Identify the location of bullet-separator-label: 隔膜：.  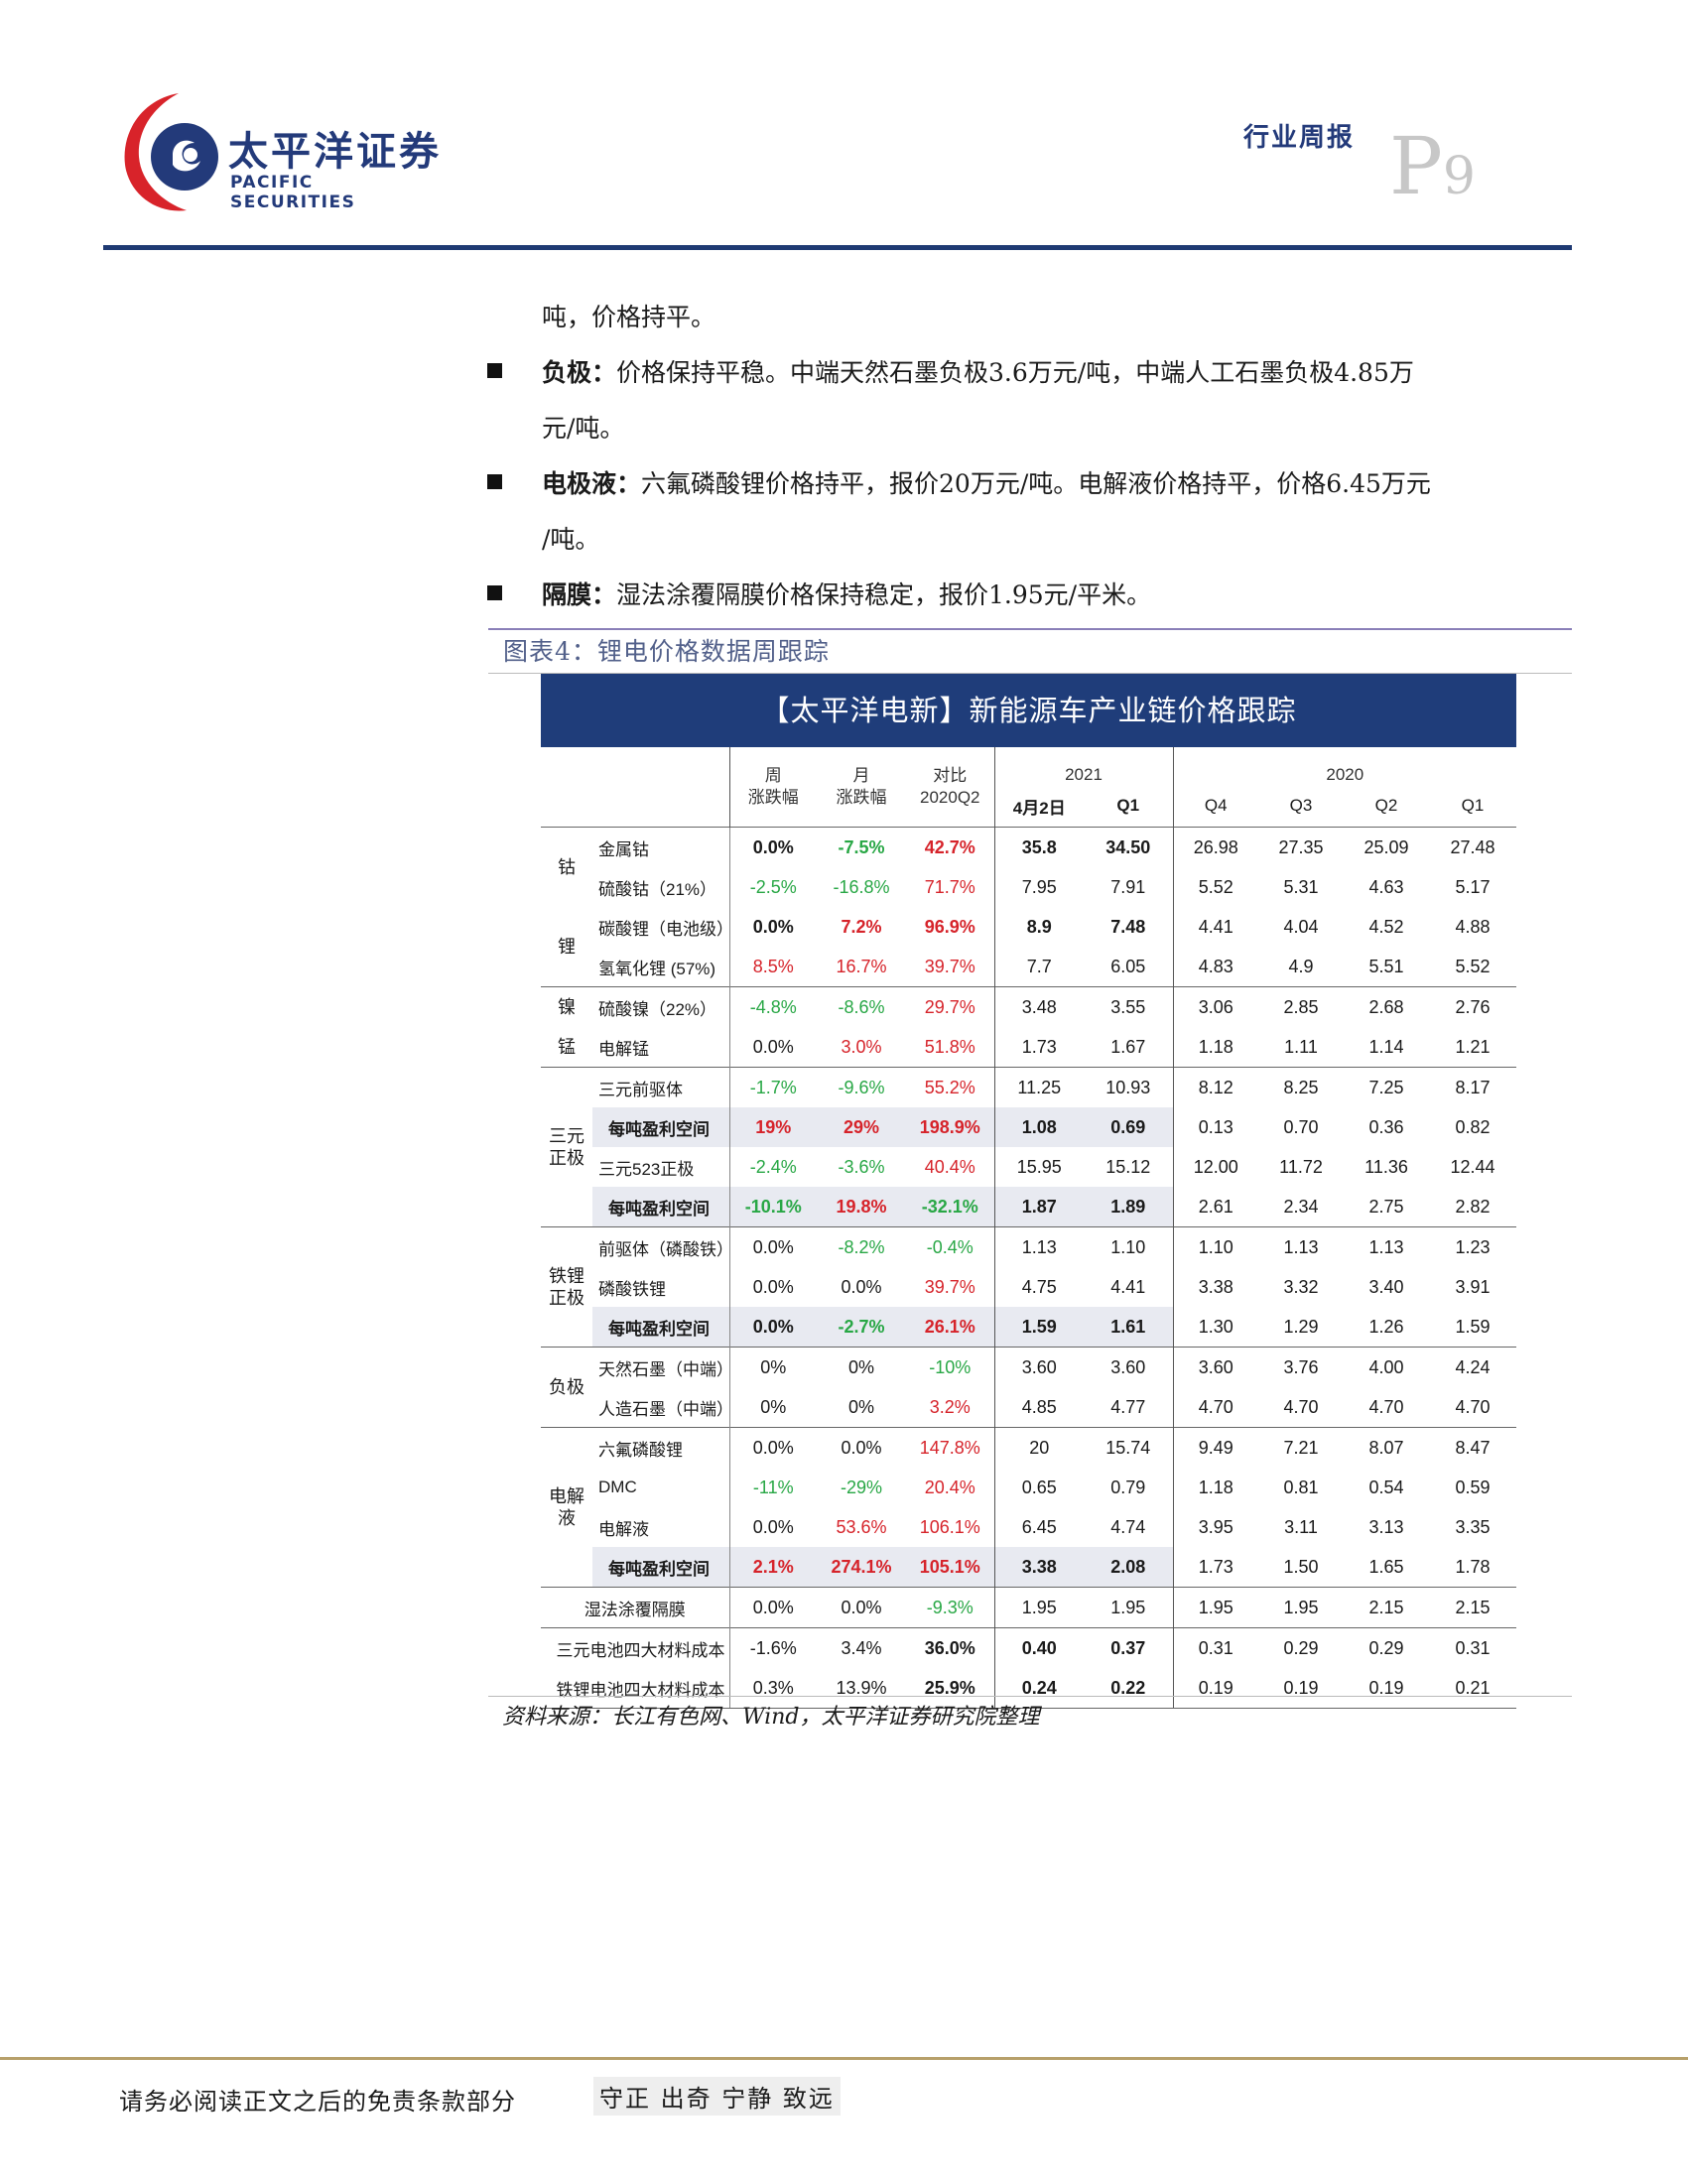
(579, 594).